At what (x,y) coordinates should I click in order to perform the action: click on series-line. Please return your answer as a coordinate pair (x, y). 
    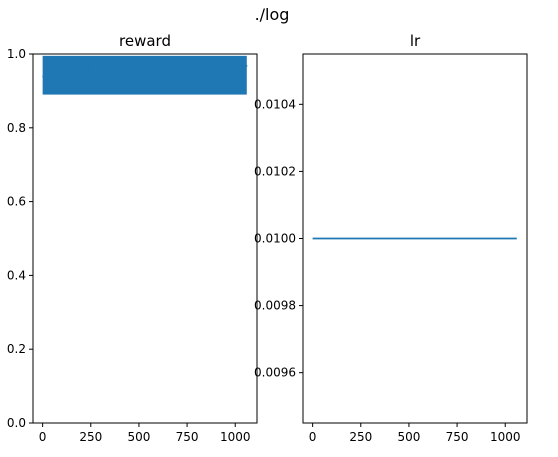
    Looking at the image, I should click on (145, 74).